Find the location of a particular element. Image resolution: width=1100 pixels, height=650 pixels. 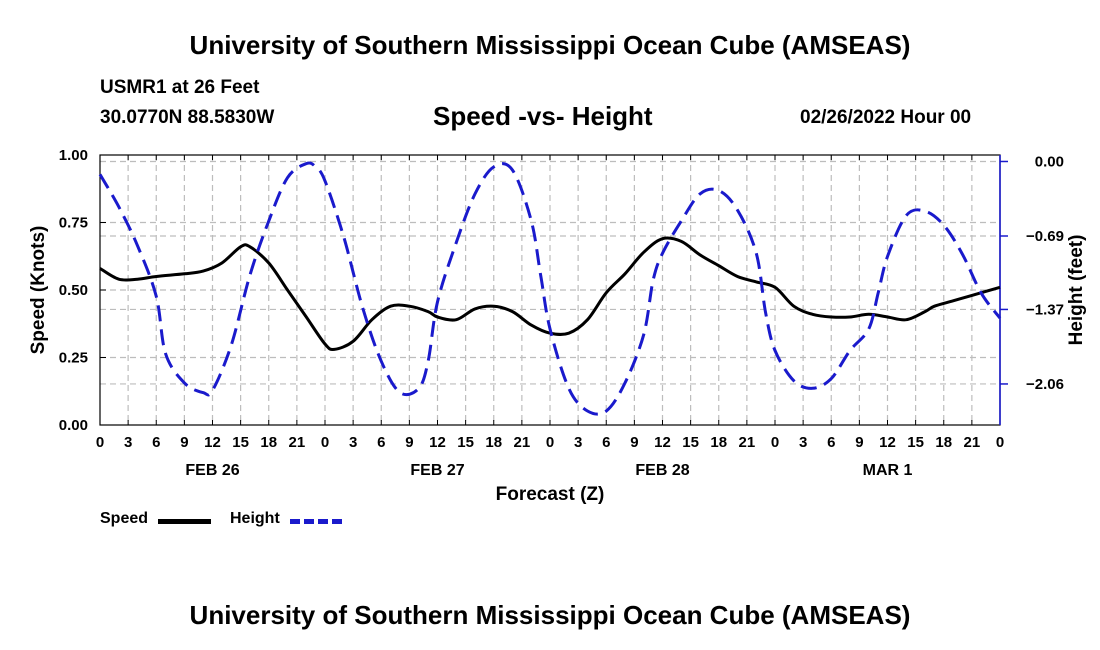

y-right-tick-label: 0.00 is located at coordinates (1049, 161).